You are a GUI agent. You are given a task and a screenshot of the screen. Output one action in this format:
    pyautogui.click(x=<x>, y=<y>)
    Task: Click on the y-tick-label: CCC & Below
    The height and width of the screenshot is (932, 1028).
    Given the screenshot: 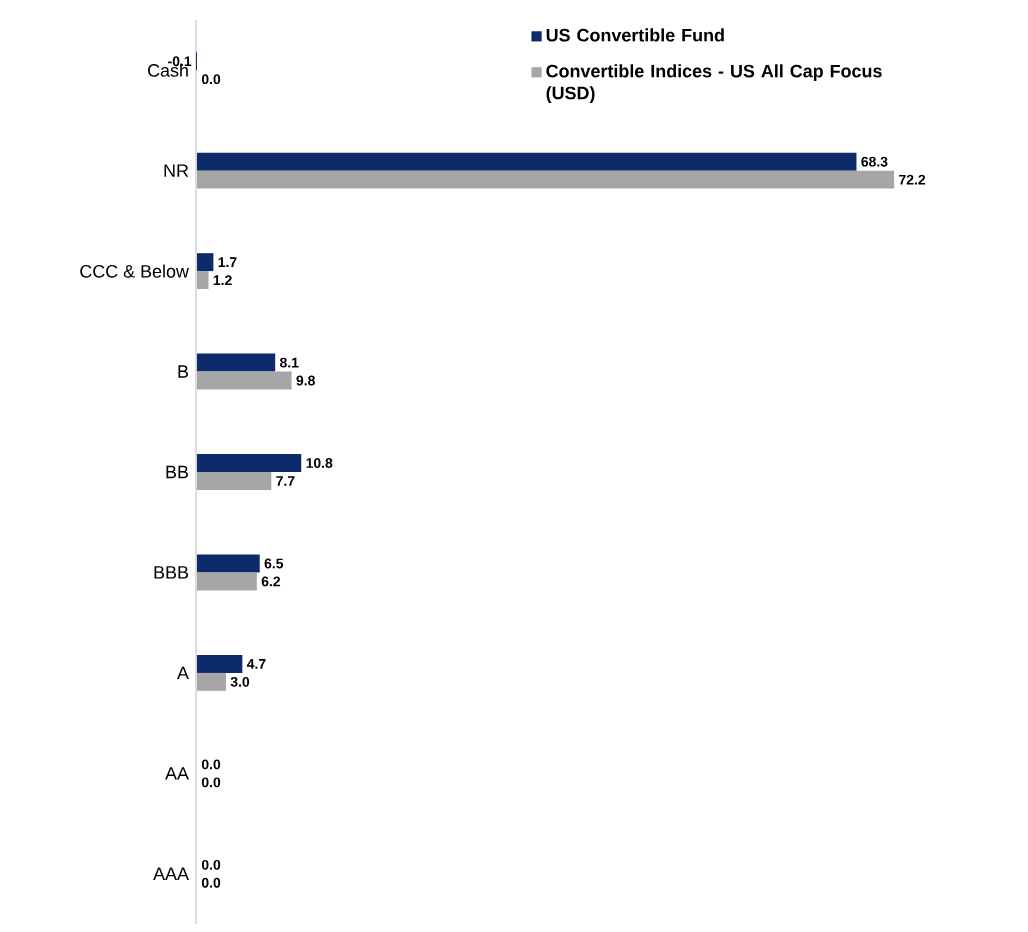 What is the action you would take?
    pyautogui.click(x=134, y=271)
    